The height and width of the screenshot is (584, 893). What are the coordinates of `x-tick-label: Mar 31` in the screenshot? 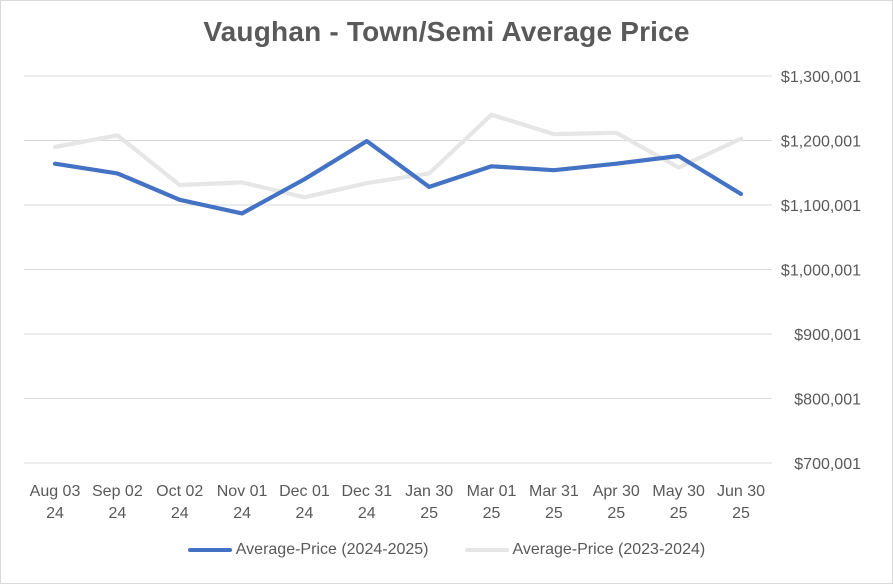 It's located at (554, 491).